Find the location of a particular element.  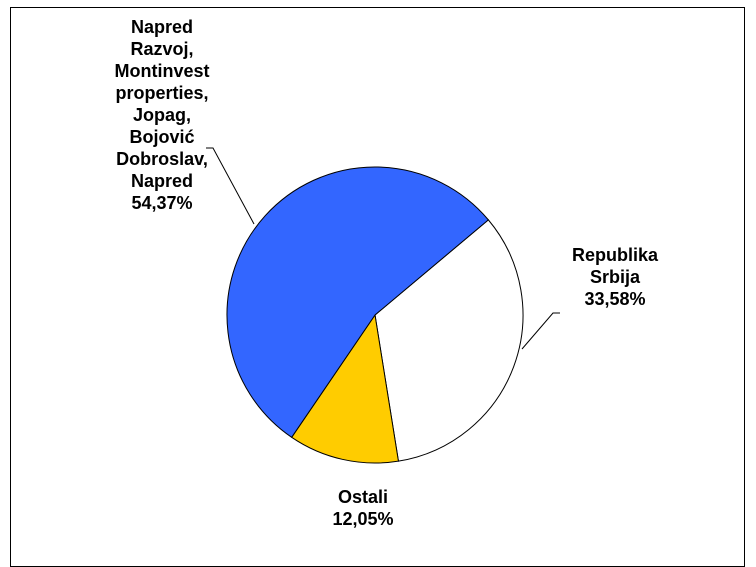

slice-value-label: 54,37% is located at coordinates (162, 203).